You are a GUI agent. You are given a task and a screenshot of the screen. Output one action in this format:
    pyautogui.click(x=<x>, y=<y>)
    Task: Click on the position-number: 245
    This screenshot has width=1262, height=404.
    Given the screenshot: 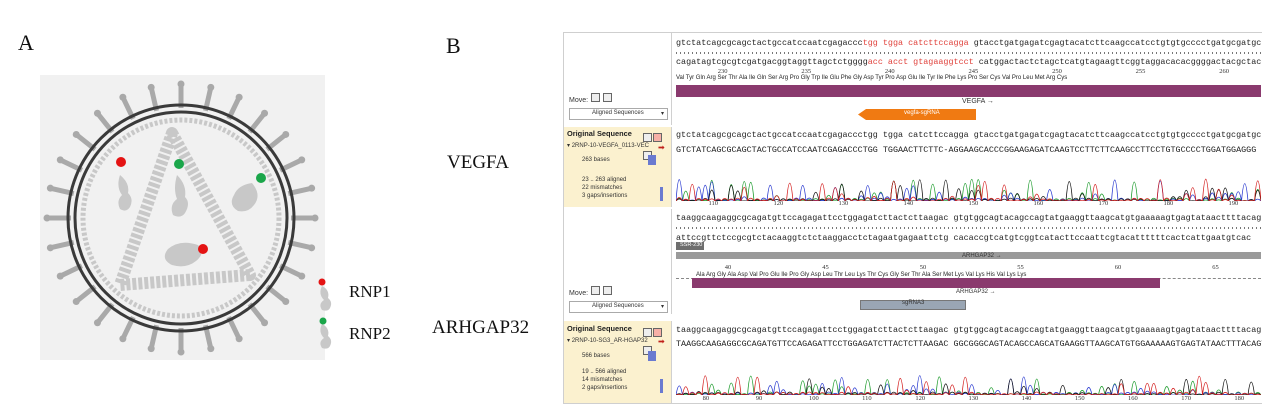 What is the action you would take?
    pyautogui.click(x=973, y=71)
    